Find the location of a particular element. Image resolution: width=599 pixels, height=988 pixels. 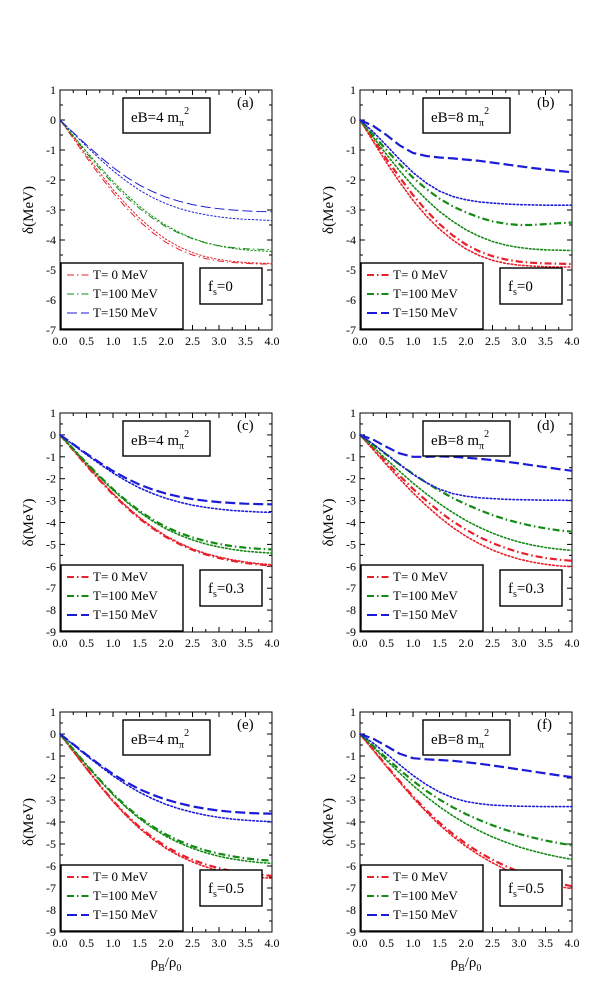

y-axis-label: δ(MeV) is located at coordinates (329, 523).